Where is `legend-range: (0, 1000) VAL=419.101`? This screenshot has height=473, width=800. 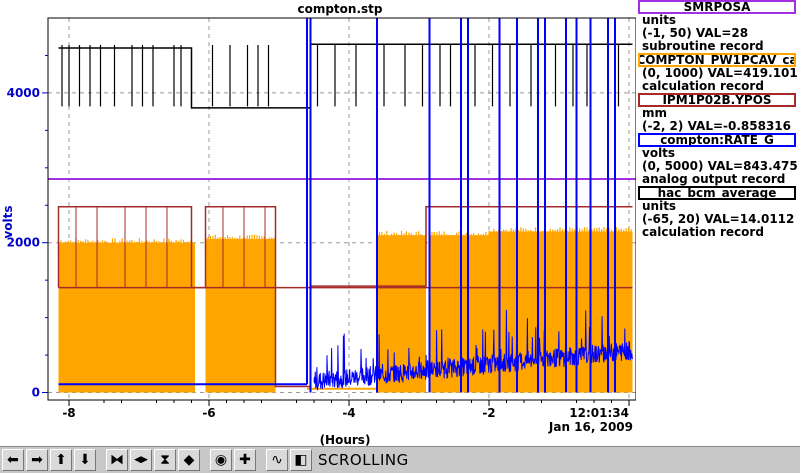 legend-range: (0, 1000) VAL=419.101 is located at coordinates (720, 73).